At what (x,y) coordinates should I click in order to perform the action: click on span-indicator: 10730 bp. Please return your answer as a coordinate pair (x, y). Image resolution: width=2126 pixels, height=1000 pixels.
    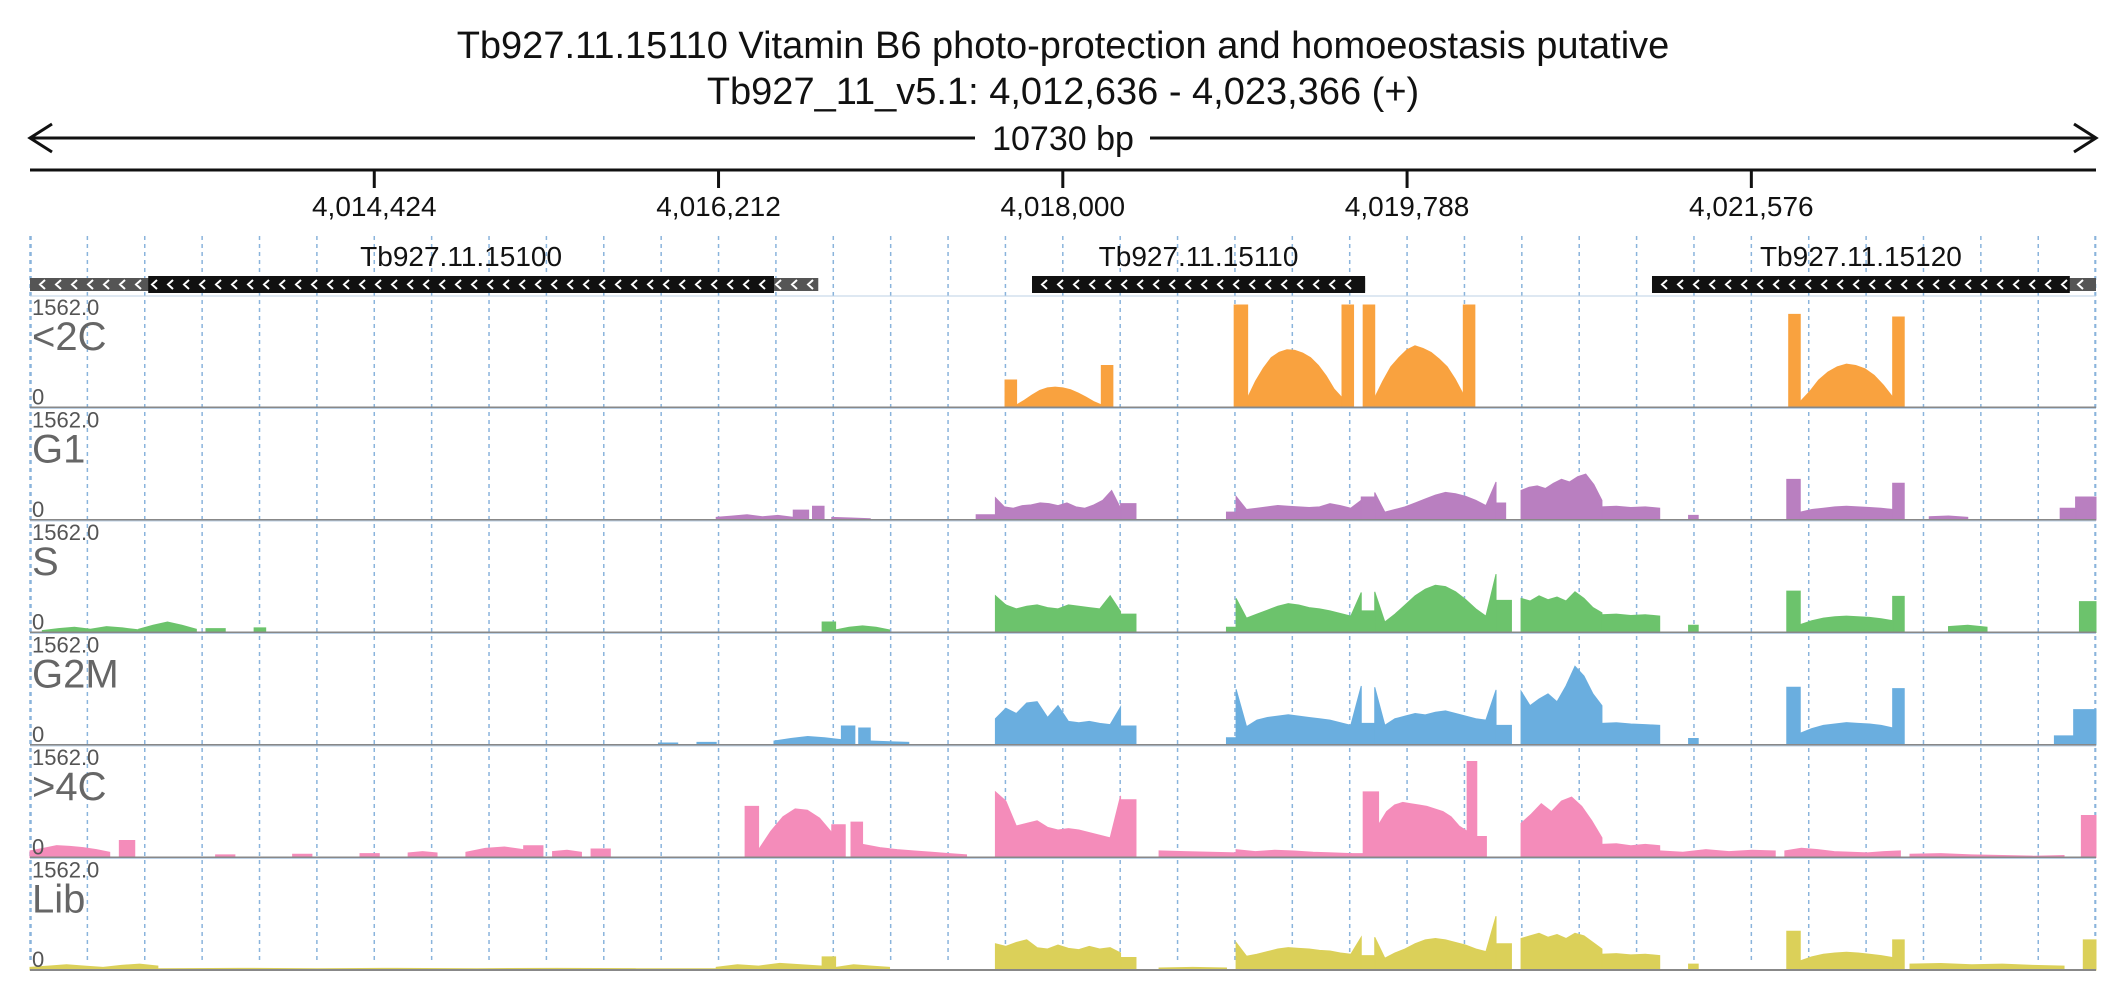
    Looking at the image, I should click on (1063, 139).